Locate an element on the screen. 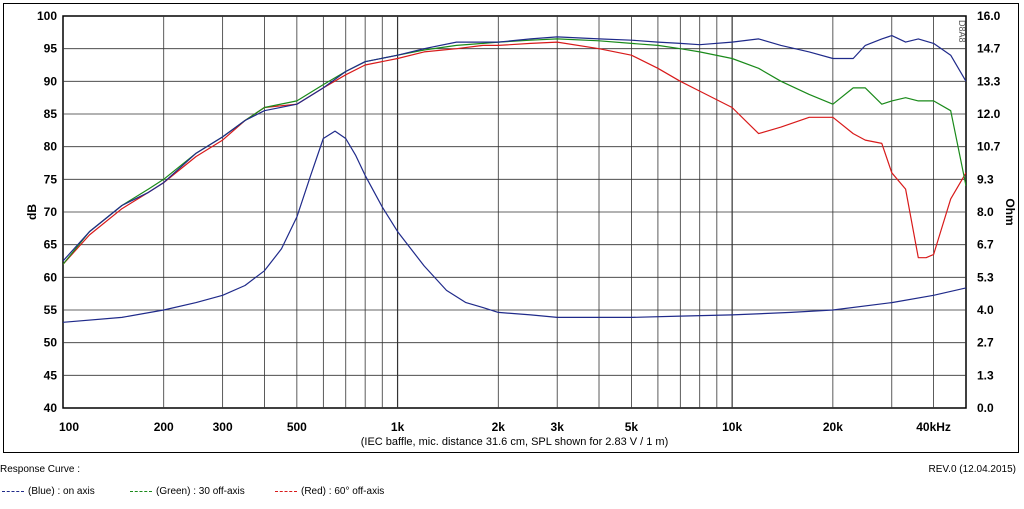 This screenshot has height=509, width=1024. y2-tick-label: 10.7 is located at coordinates (989, 147).